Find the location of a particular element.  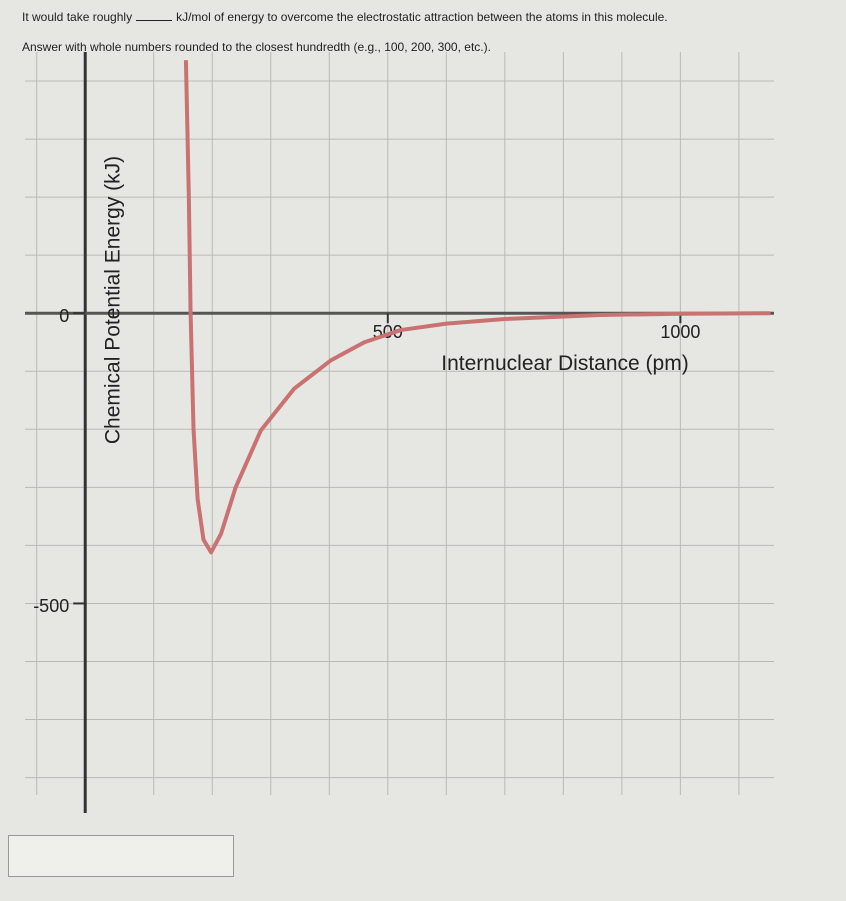

answer-blank is located at coordinates (154, 20).